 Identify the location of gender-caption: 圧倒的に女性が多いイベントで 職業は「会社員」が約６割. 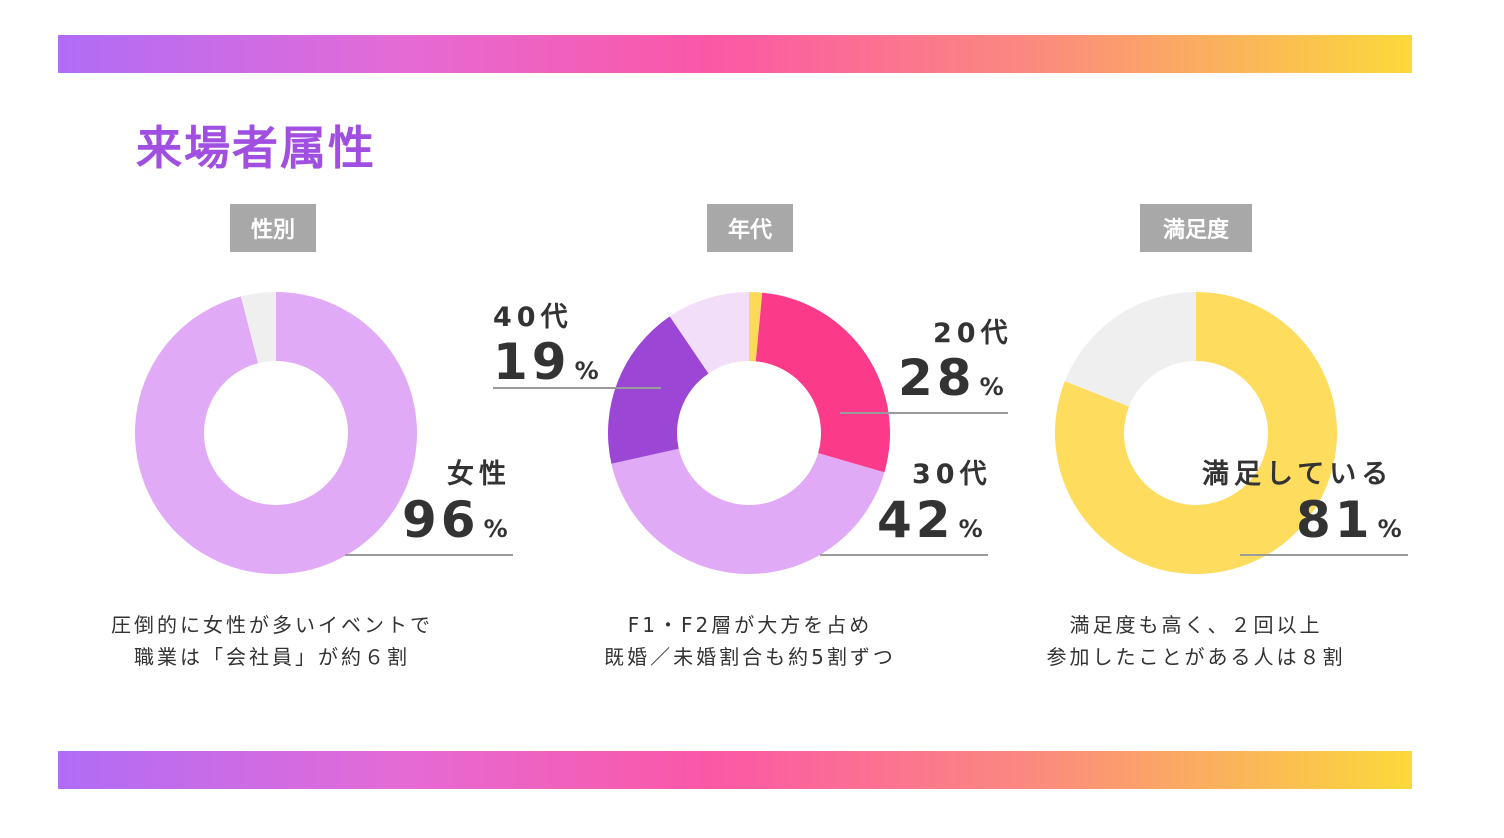
(272, 641).